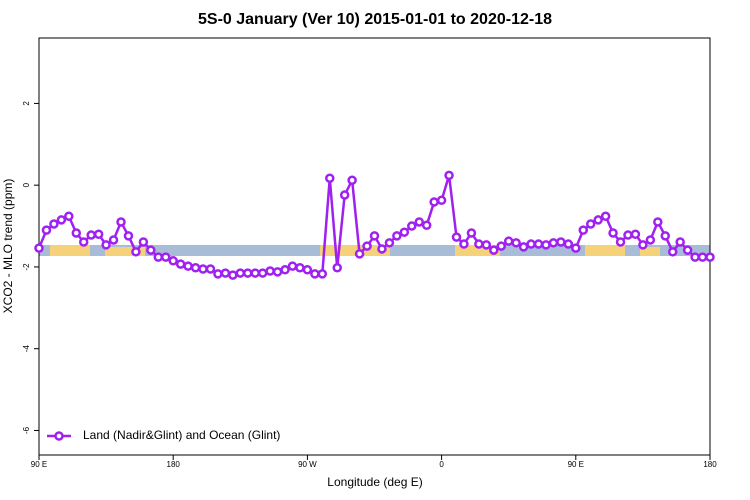 The image size is (750, 500). I want to click on legend-label: Land (Nadir&Glint) and Ocean (Glint), so click(181, 435).